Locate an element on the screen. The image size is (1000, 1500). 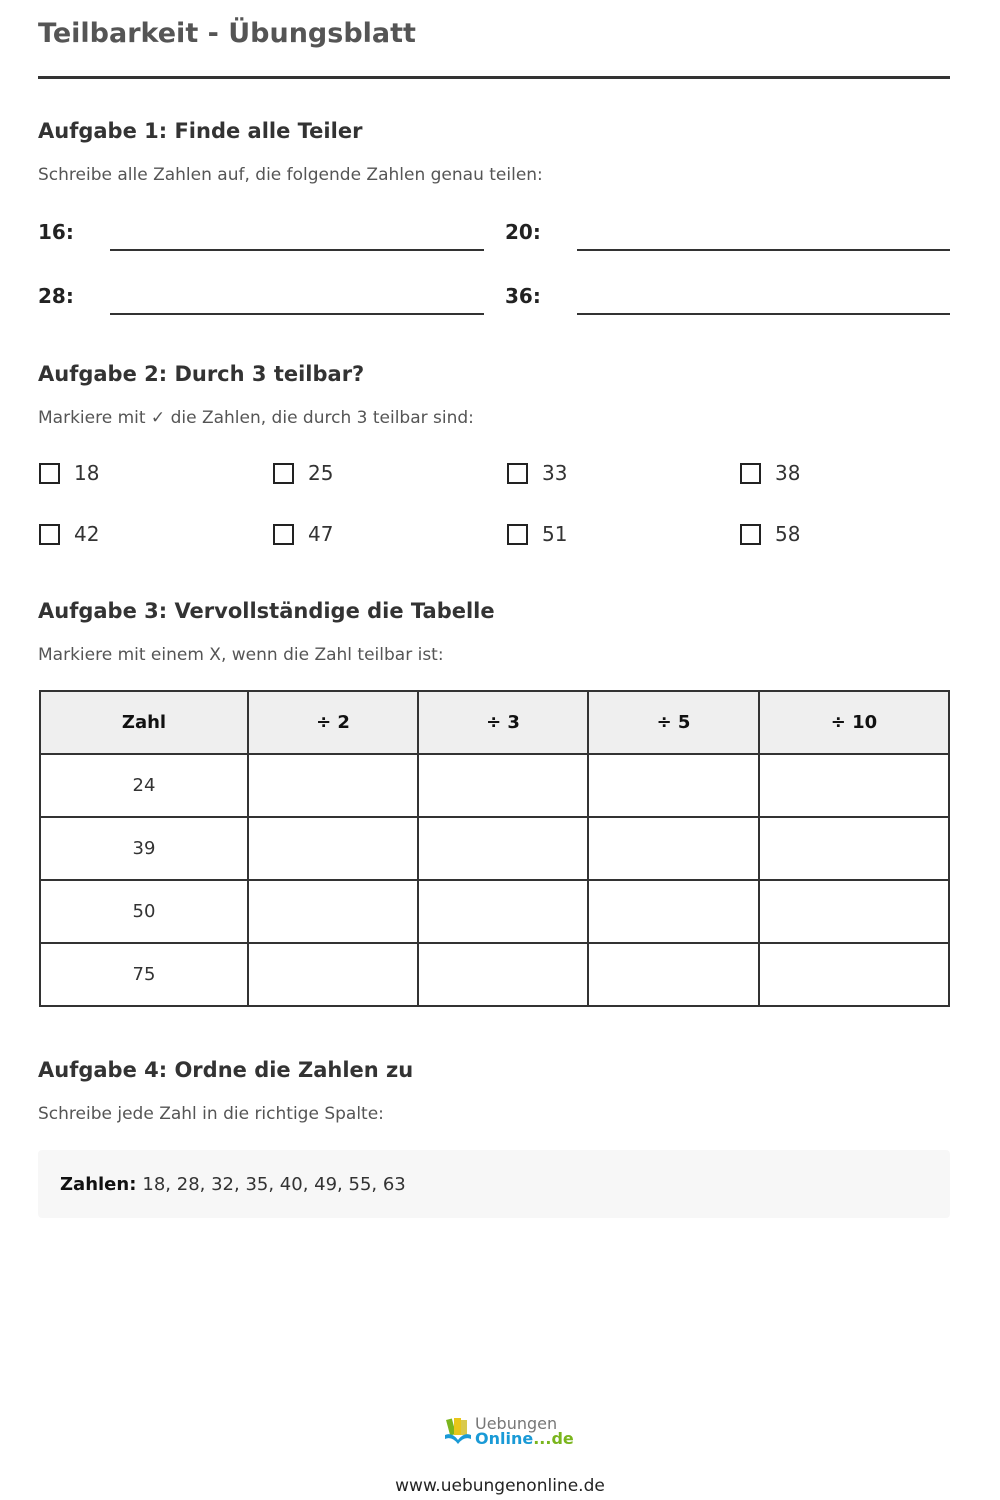
option-label: 58 is located at coordinates (788, 534).